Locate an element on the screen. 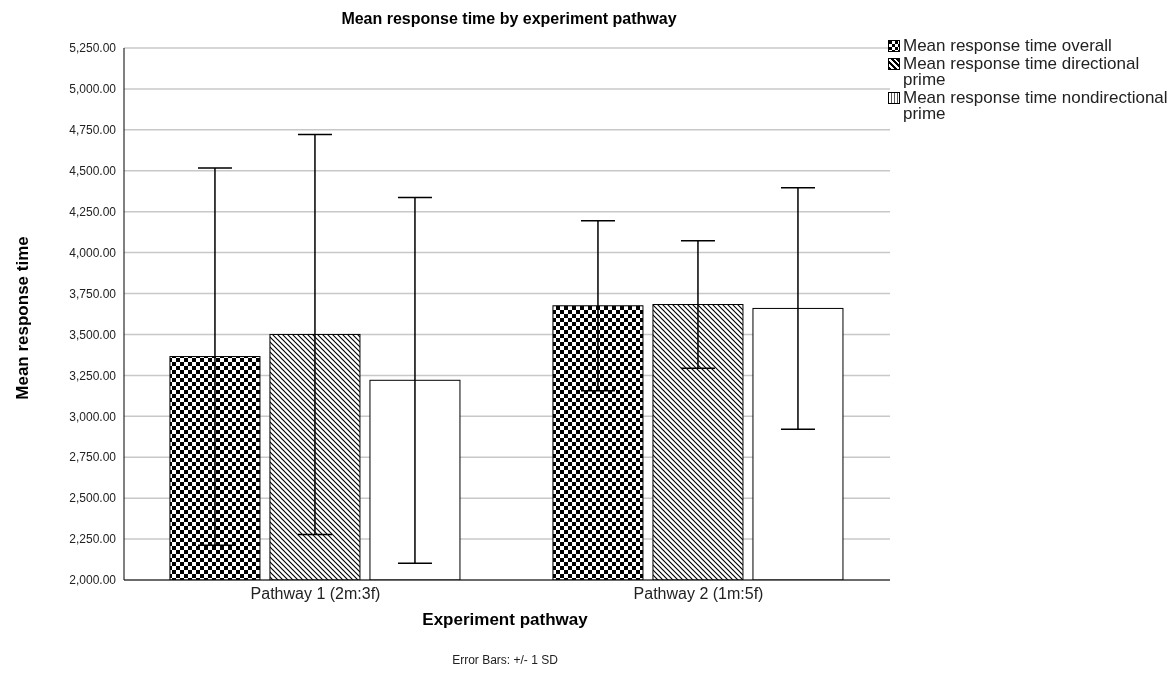 The height and width of the screenshot is (688, 1169). y-tick-label: 2,500.00 is located at coordinates (93, 498).